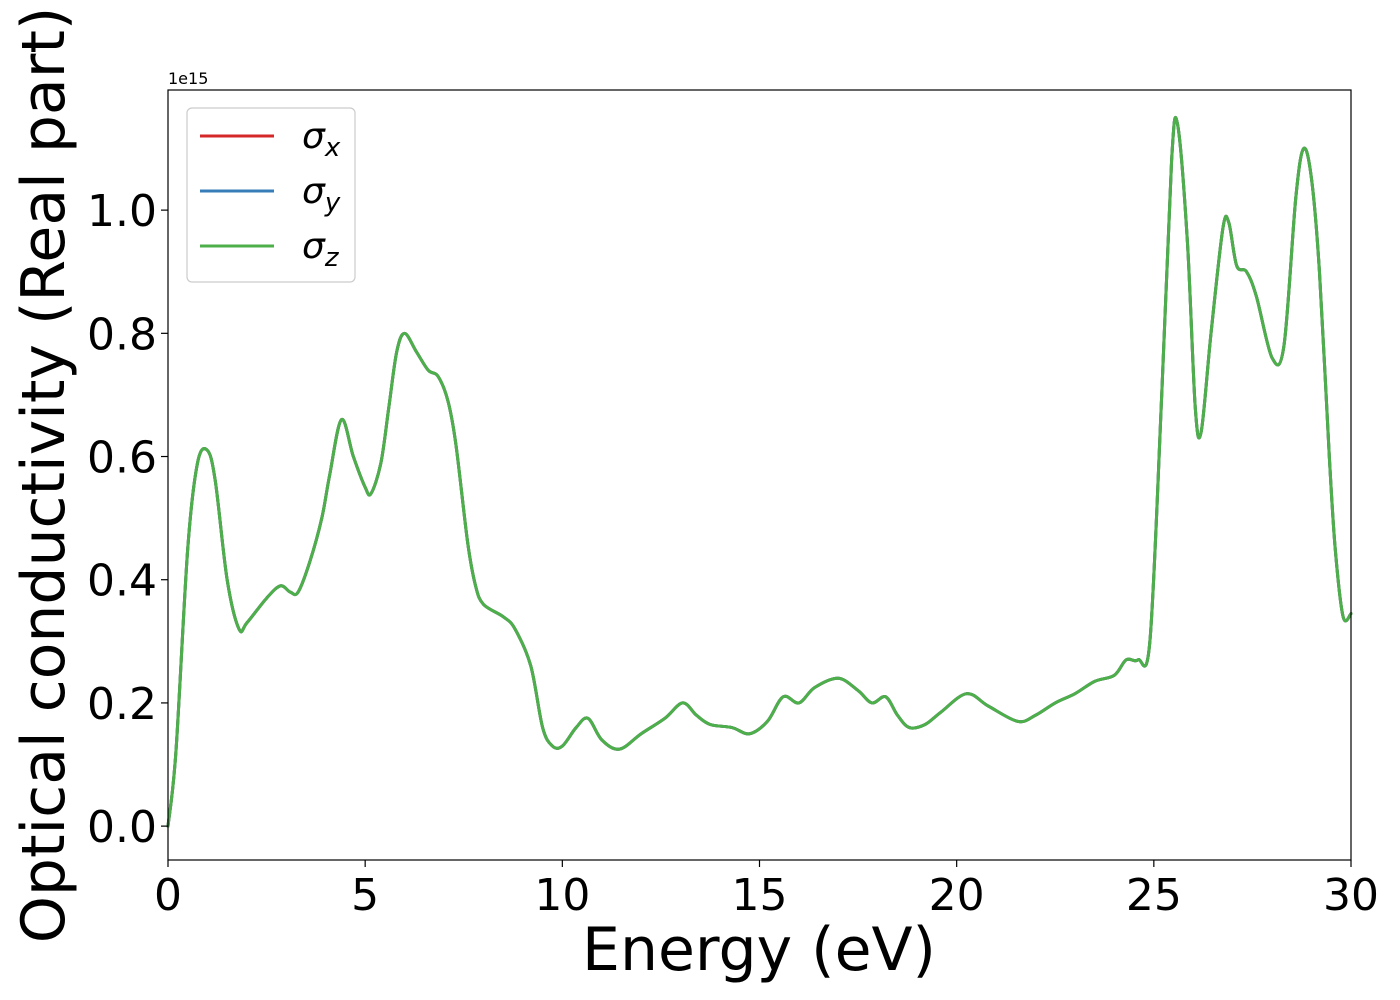 Image resolution: width=1400 pixels, height=1000 pixels. What do you see at coordinates (759, 950) in the screenshot?
I see `x-axis-title: Energy (eV)` at bounding box center [759, 950].